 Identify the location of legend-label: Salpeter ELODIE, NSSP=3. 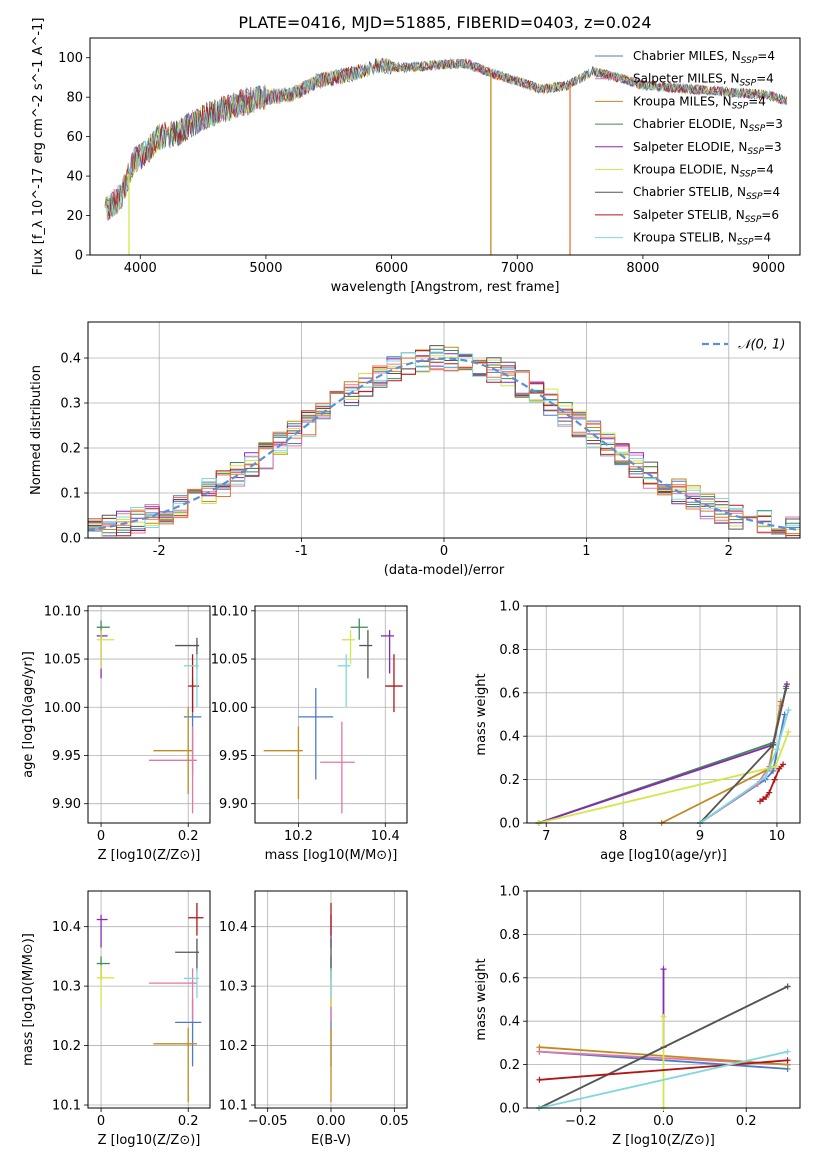
(707, 148).